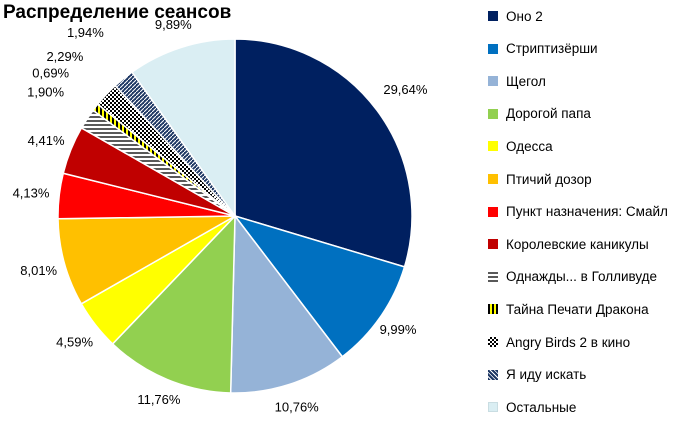 This screenshot has height=423, width=700. I want to click on legend-item: Королевские каникулы, so click(568, 244).